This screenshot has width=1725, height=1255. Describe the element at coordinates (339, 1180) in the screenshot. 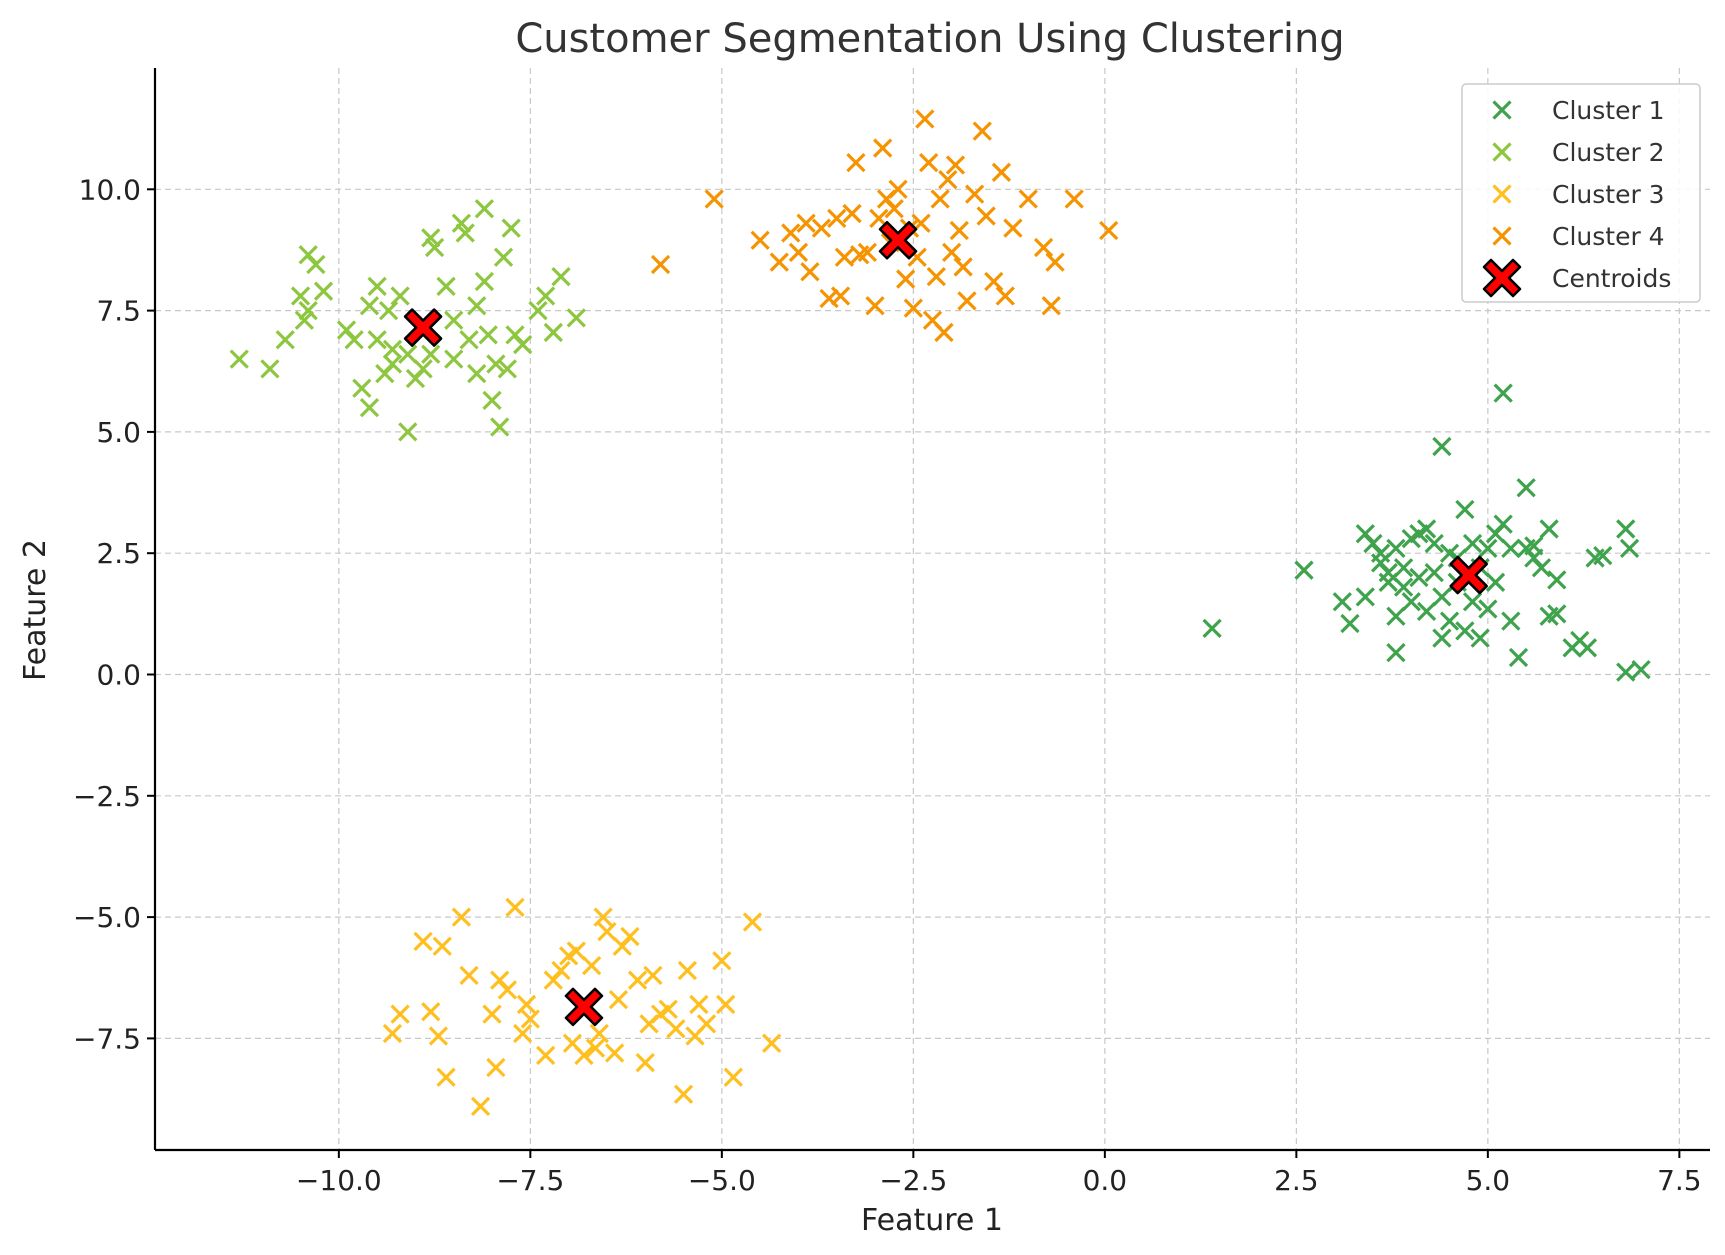

I see `x-tick-label: −10.0` at that location.